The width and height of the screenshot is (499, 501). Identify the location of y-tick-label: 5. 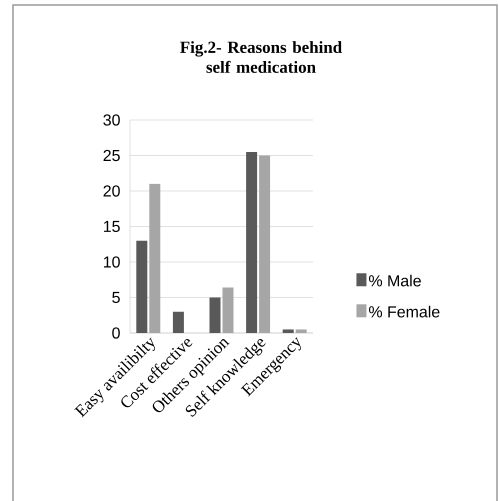
(116, 298).